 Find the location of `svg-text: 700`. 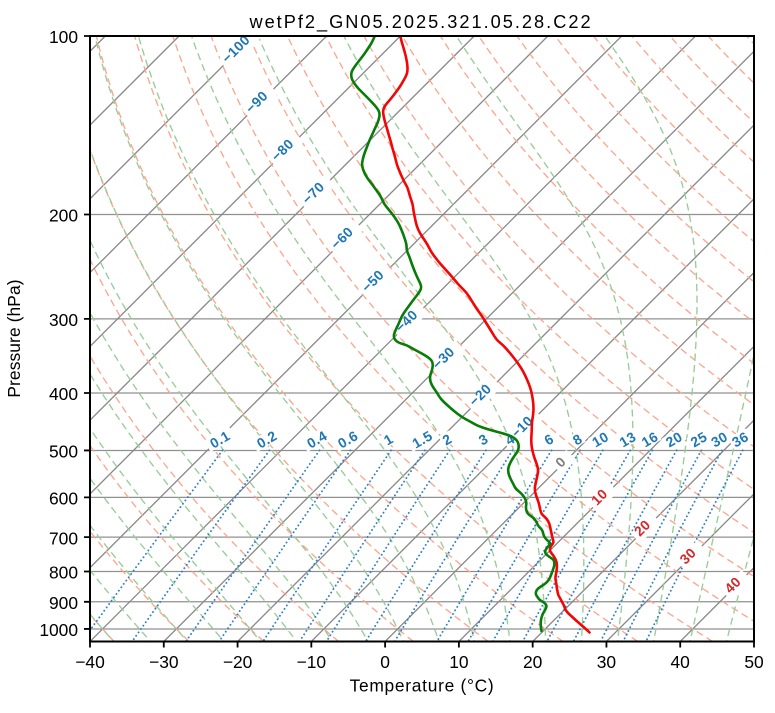

svg-text: 700 is located at coordinates (63, 538).